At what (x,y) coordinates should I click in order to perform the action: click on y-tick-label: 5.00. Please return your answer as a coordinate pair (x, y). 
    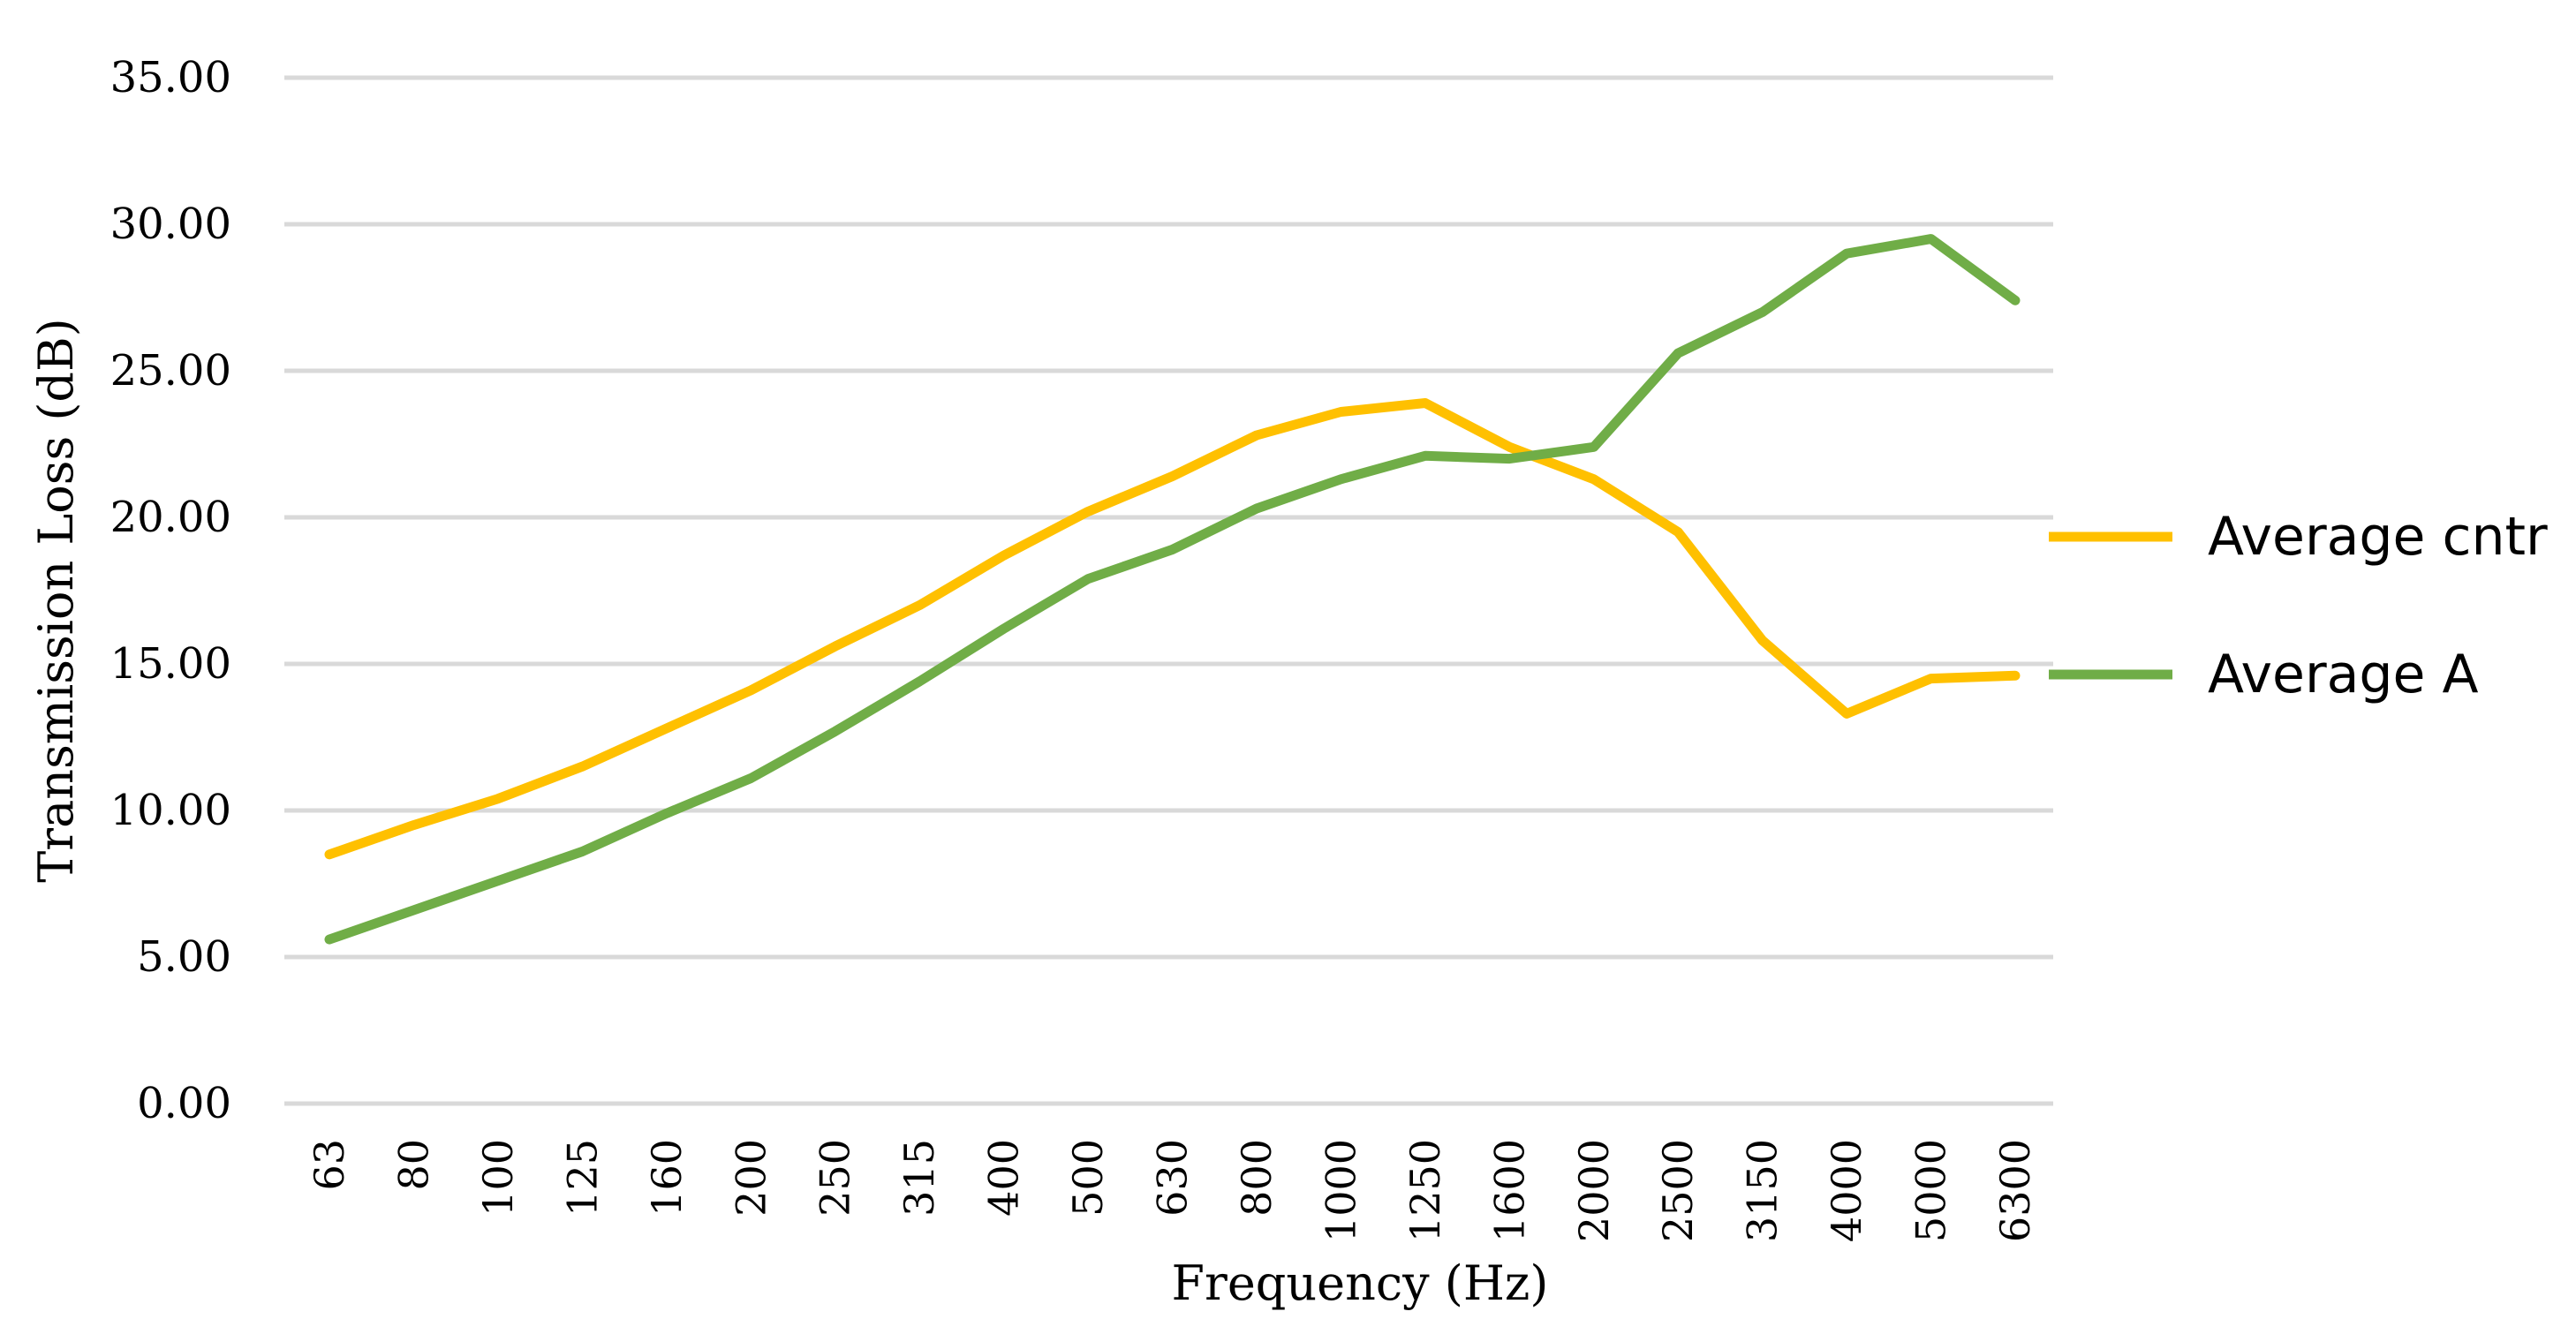
    Looking at the image, I should click on (184, 957).